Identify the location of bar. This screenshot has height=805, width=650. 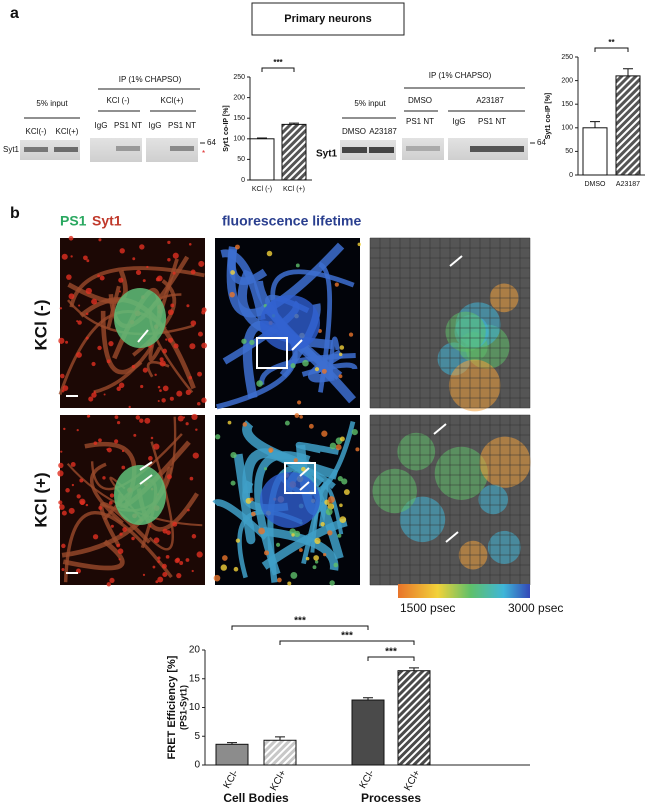
(294, 152).